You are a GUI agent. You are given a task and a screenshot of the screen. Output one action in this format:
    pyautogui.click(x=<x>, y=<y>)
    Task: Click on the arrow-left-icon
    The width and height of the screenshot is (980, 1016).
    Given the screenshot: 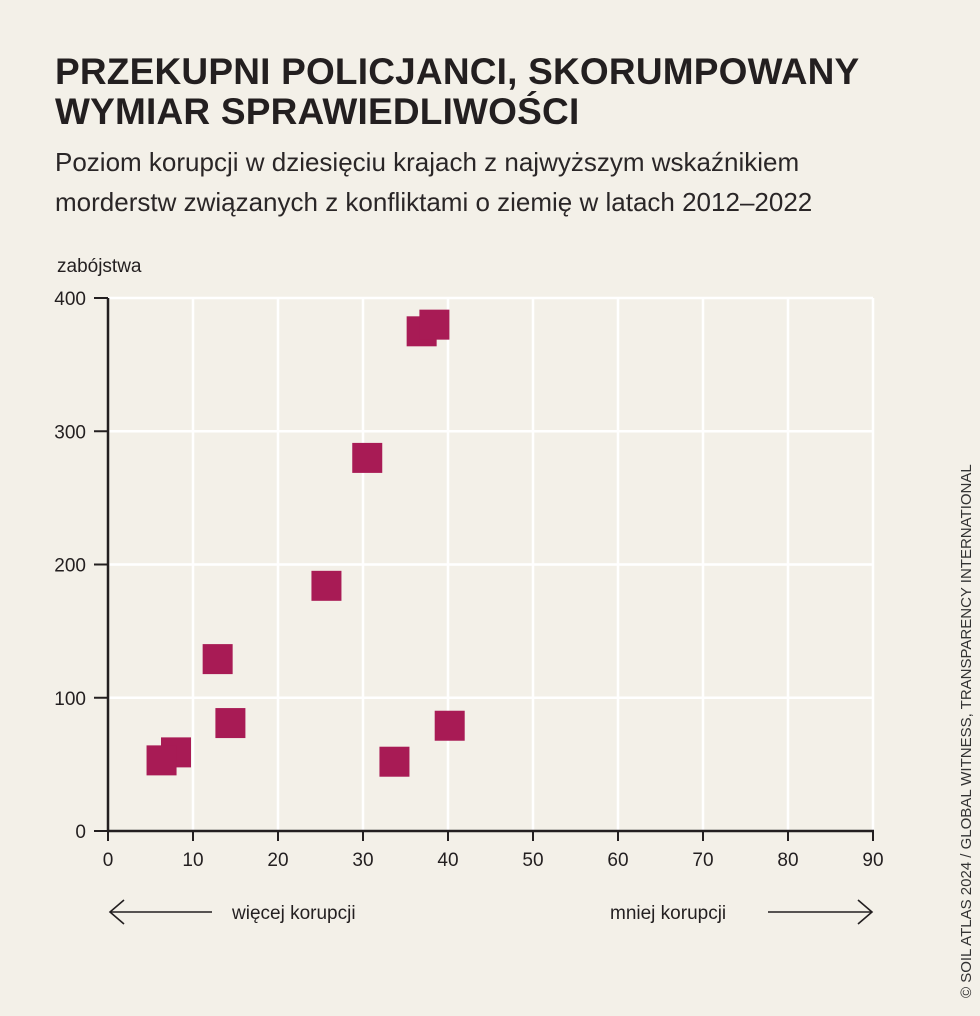 What is the action you would take?
    pyautogui.click(x=116, y=912)
    